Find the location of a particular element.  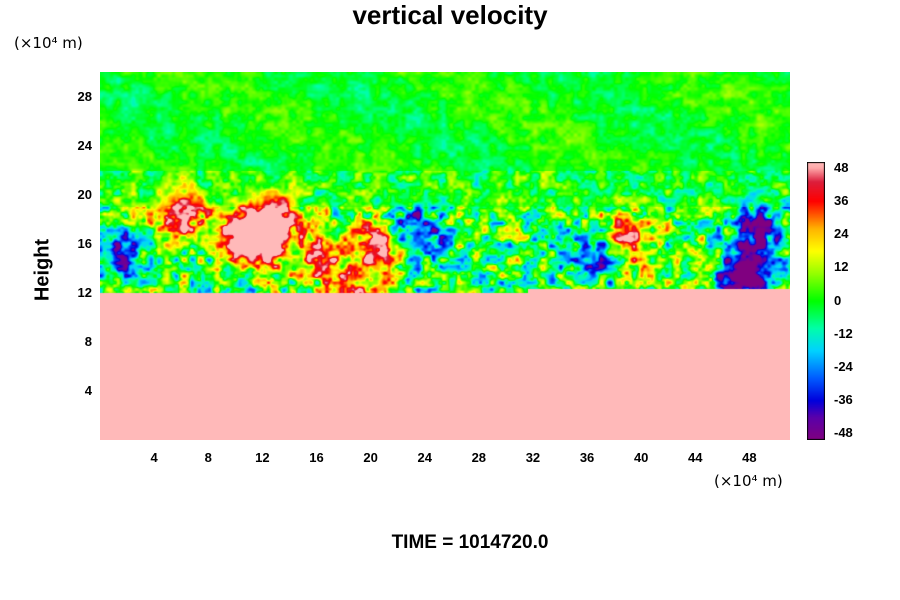

x-tick-label: 20 is located at coordinates (370, 457).